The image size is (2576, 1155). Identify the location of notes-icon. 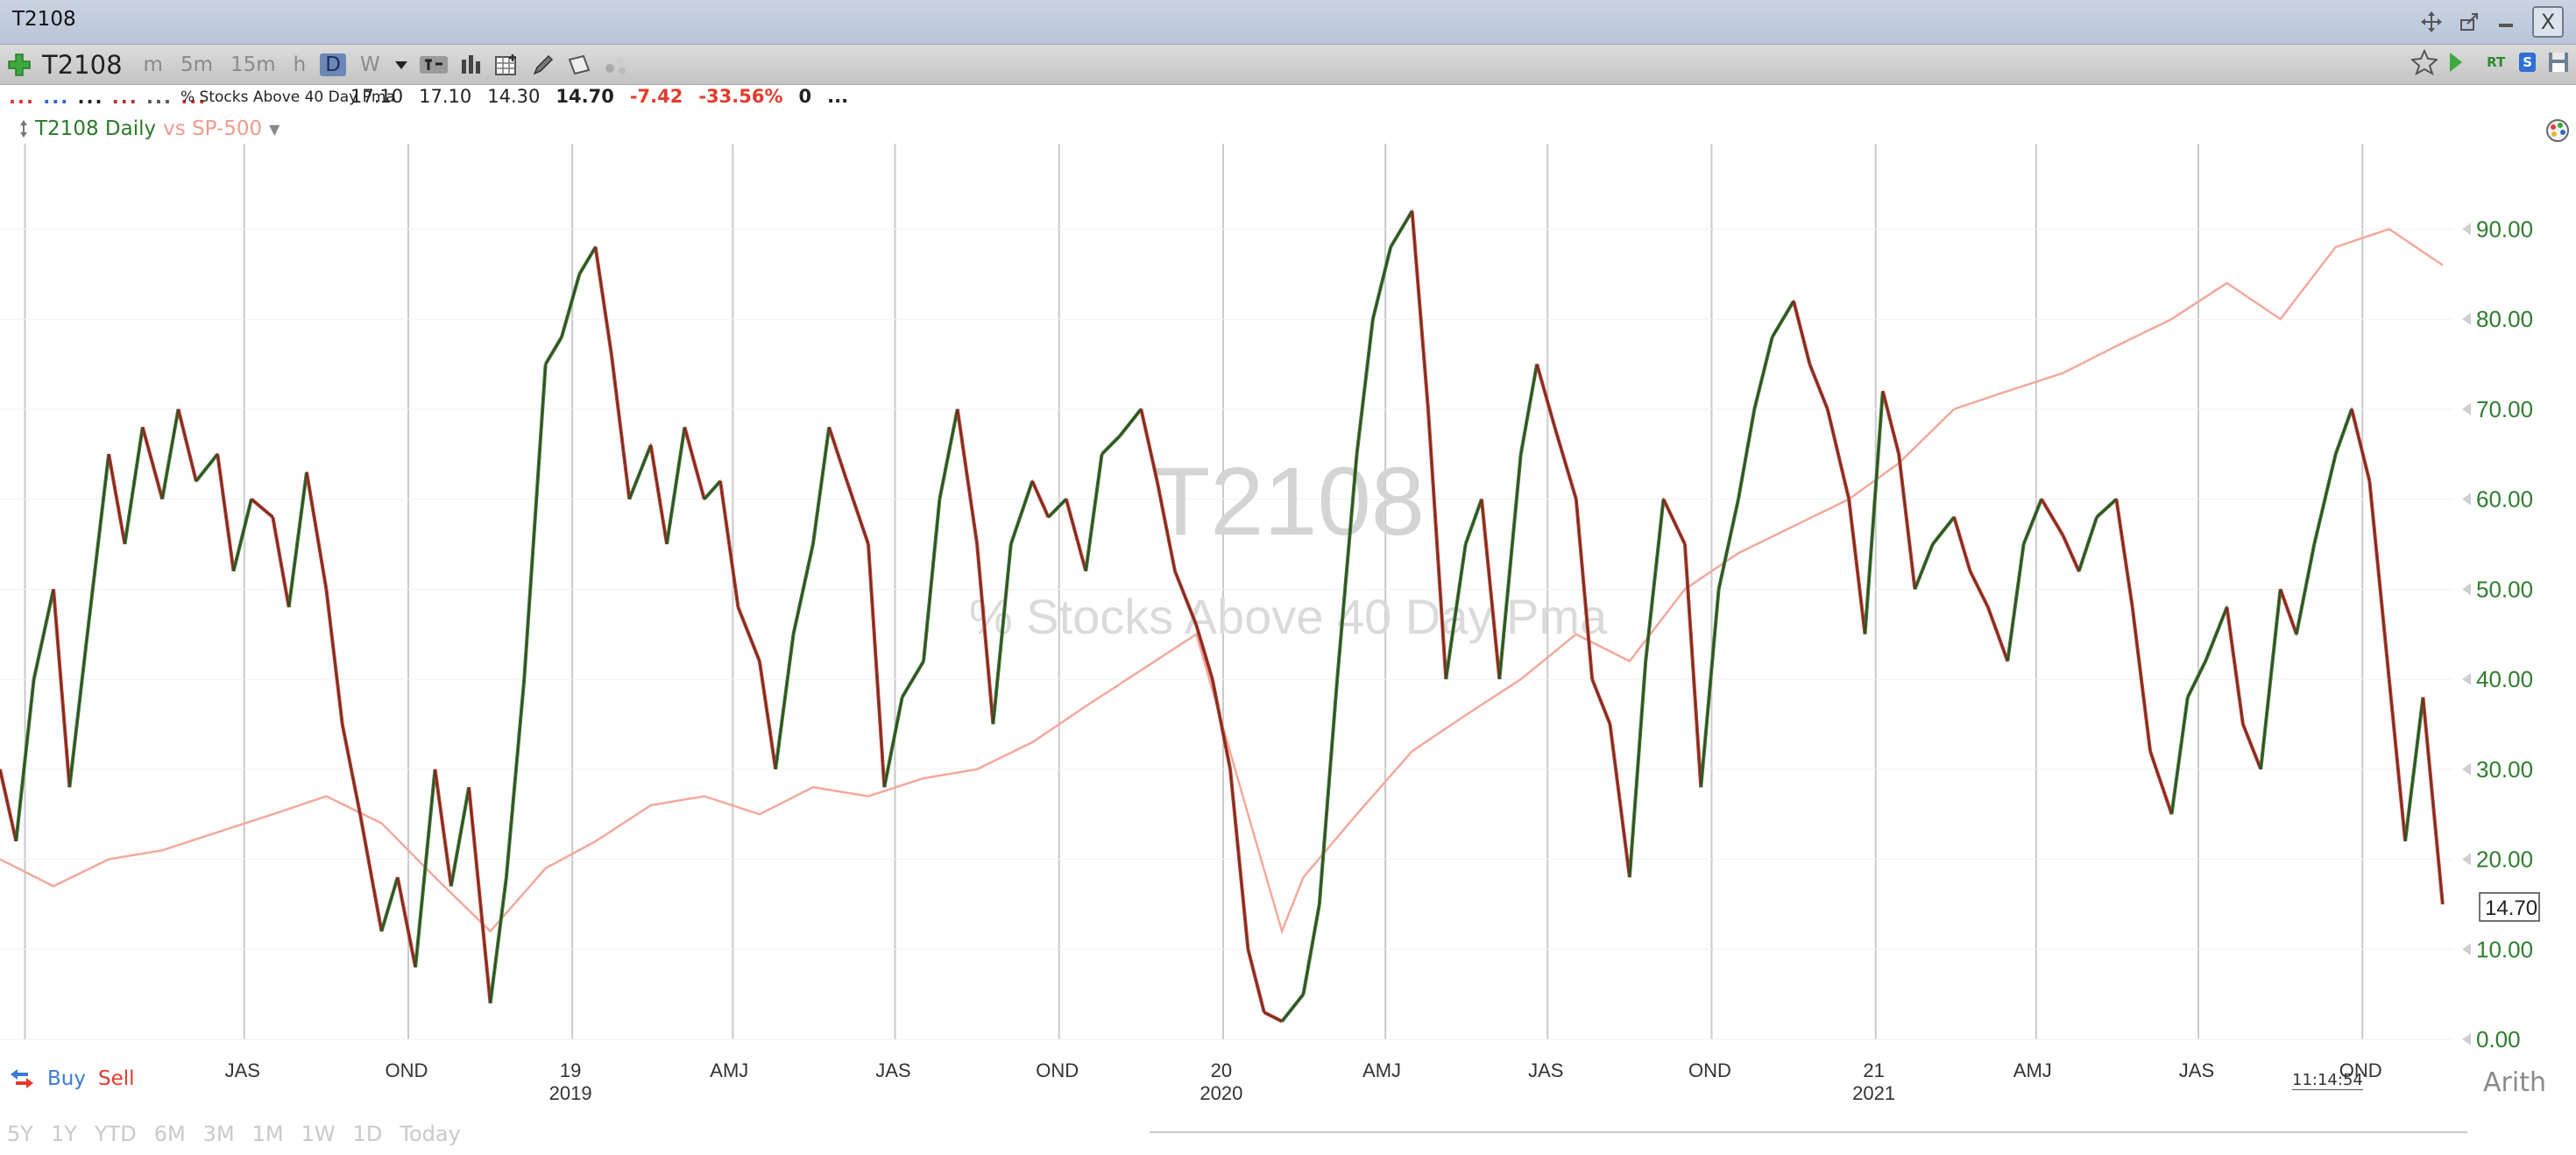
(579, 65).